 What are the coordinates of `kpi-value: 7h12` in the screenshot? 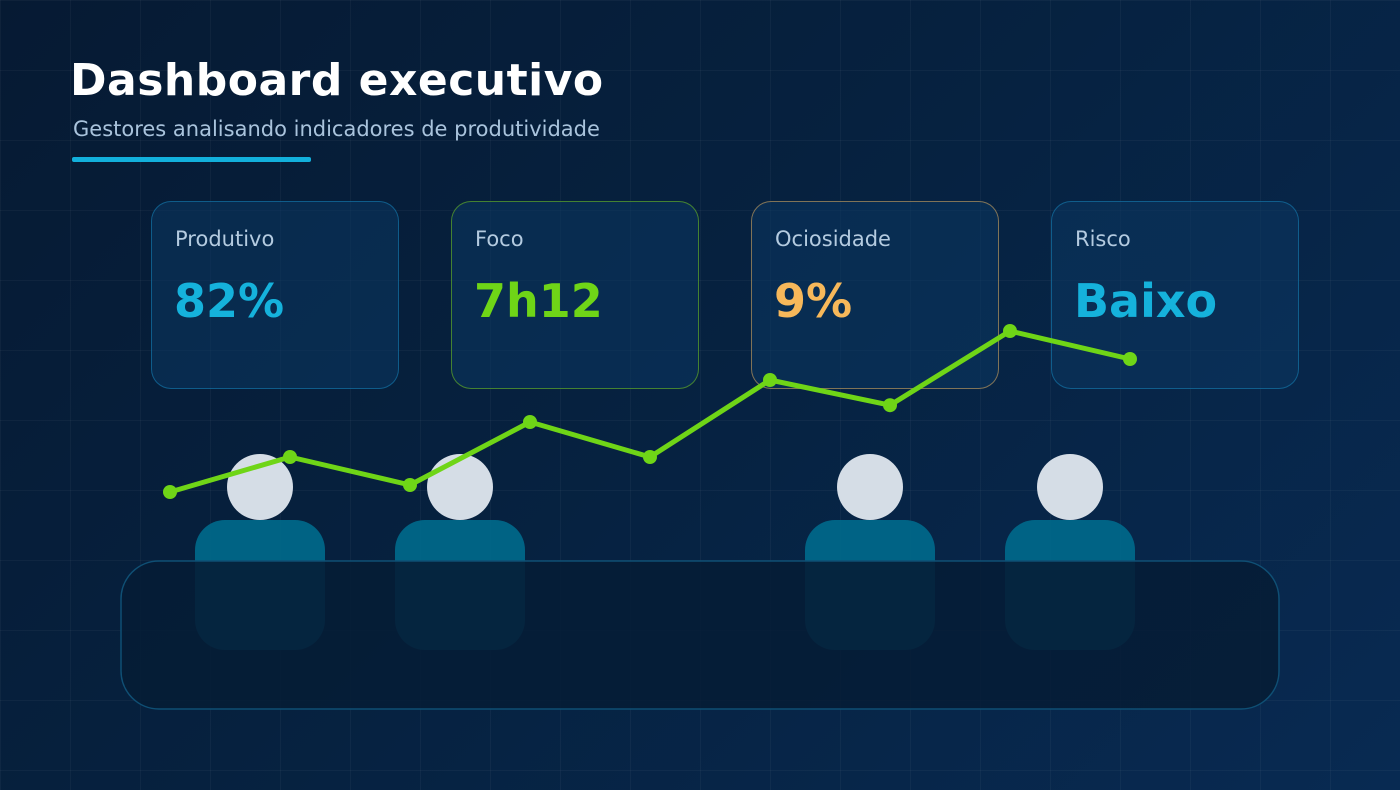 It's located at (538, 301).